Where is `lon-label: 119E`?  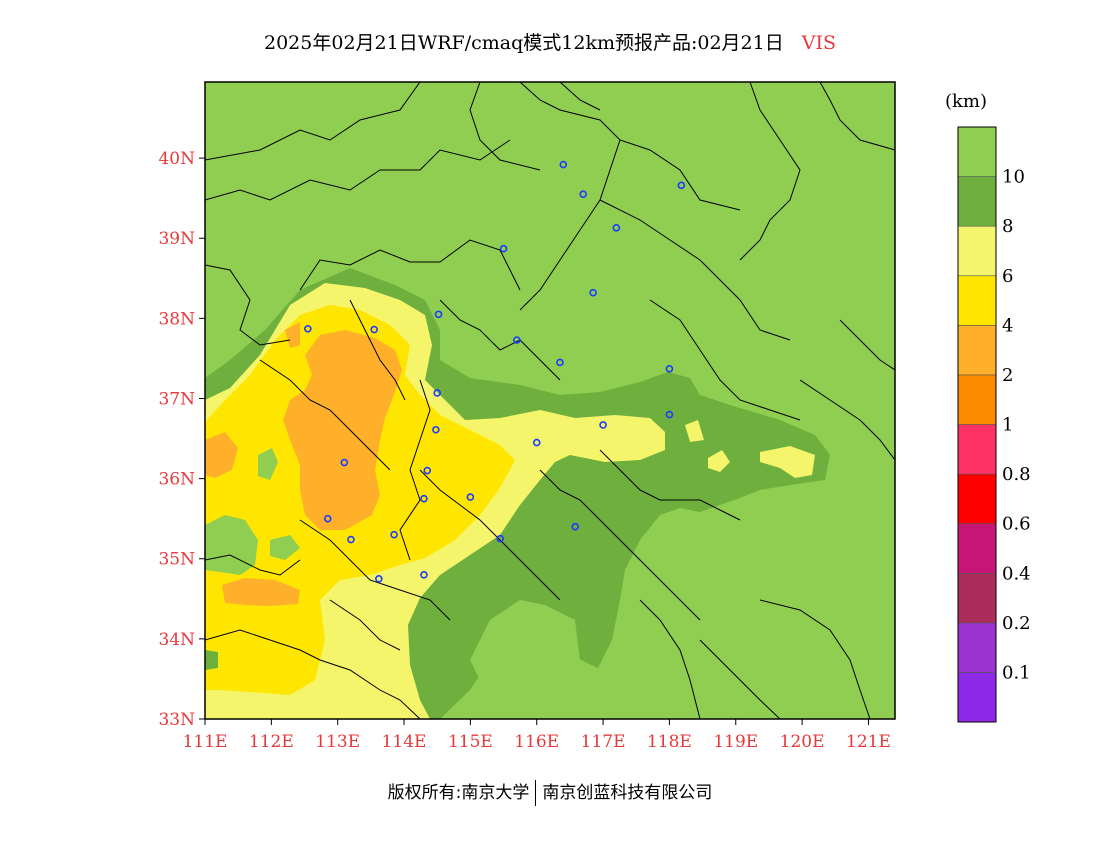
lon-label: 119E is located at coordinates (735, 742).